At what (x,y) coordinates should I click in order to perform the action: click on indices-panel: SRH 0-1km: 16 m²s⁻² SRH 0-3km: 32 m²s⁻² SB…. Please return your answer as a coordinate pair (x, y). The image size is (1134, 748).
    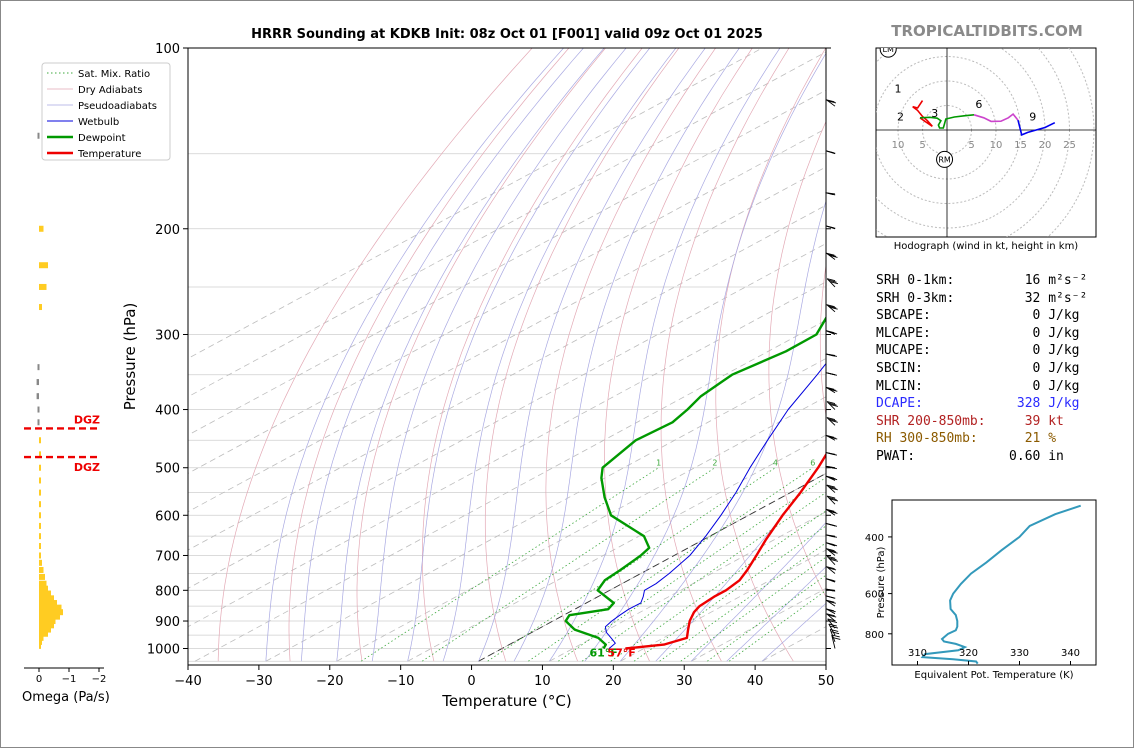
    Looking at the image, I should click on (981, 369).